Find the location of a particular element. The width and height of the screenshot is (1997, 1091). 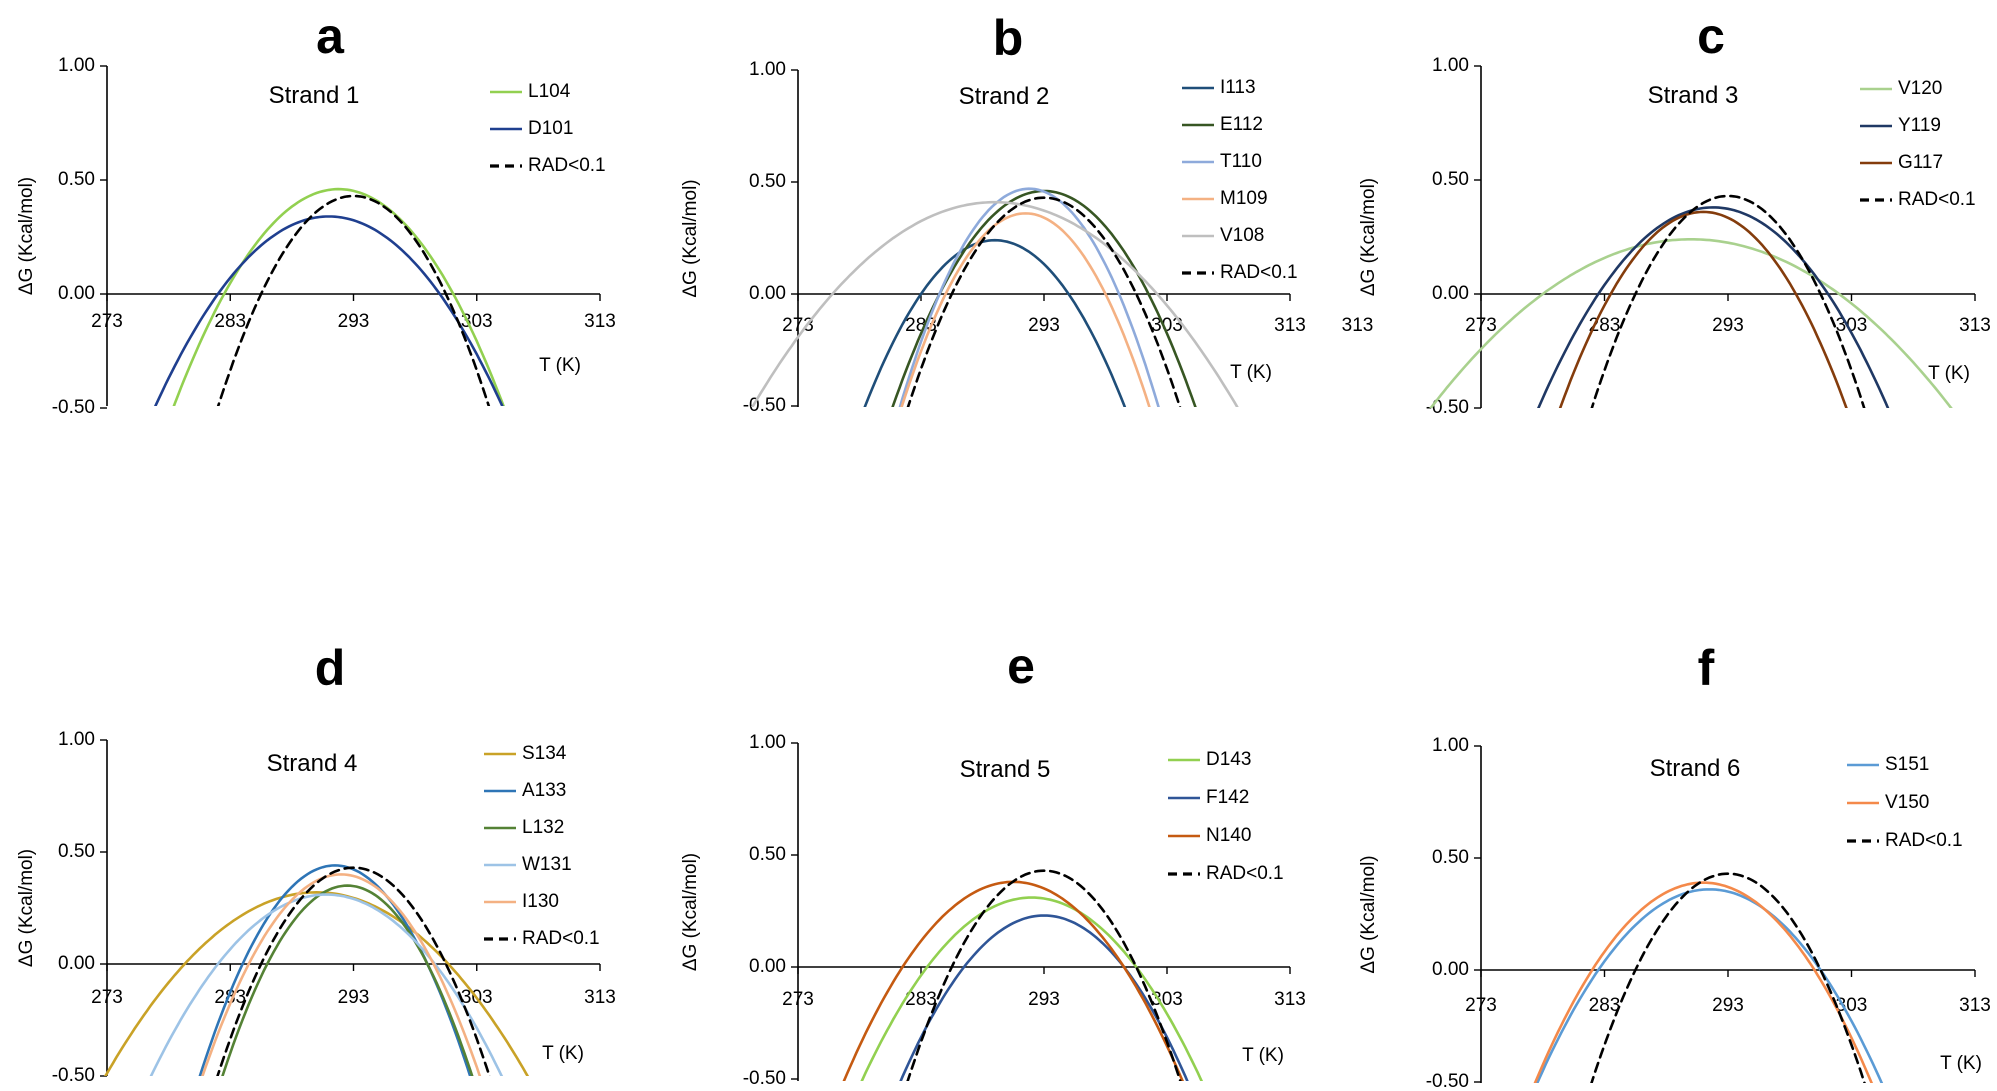

series-line-d101 is located at coordinates (328, 310).